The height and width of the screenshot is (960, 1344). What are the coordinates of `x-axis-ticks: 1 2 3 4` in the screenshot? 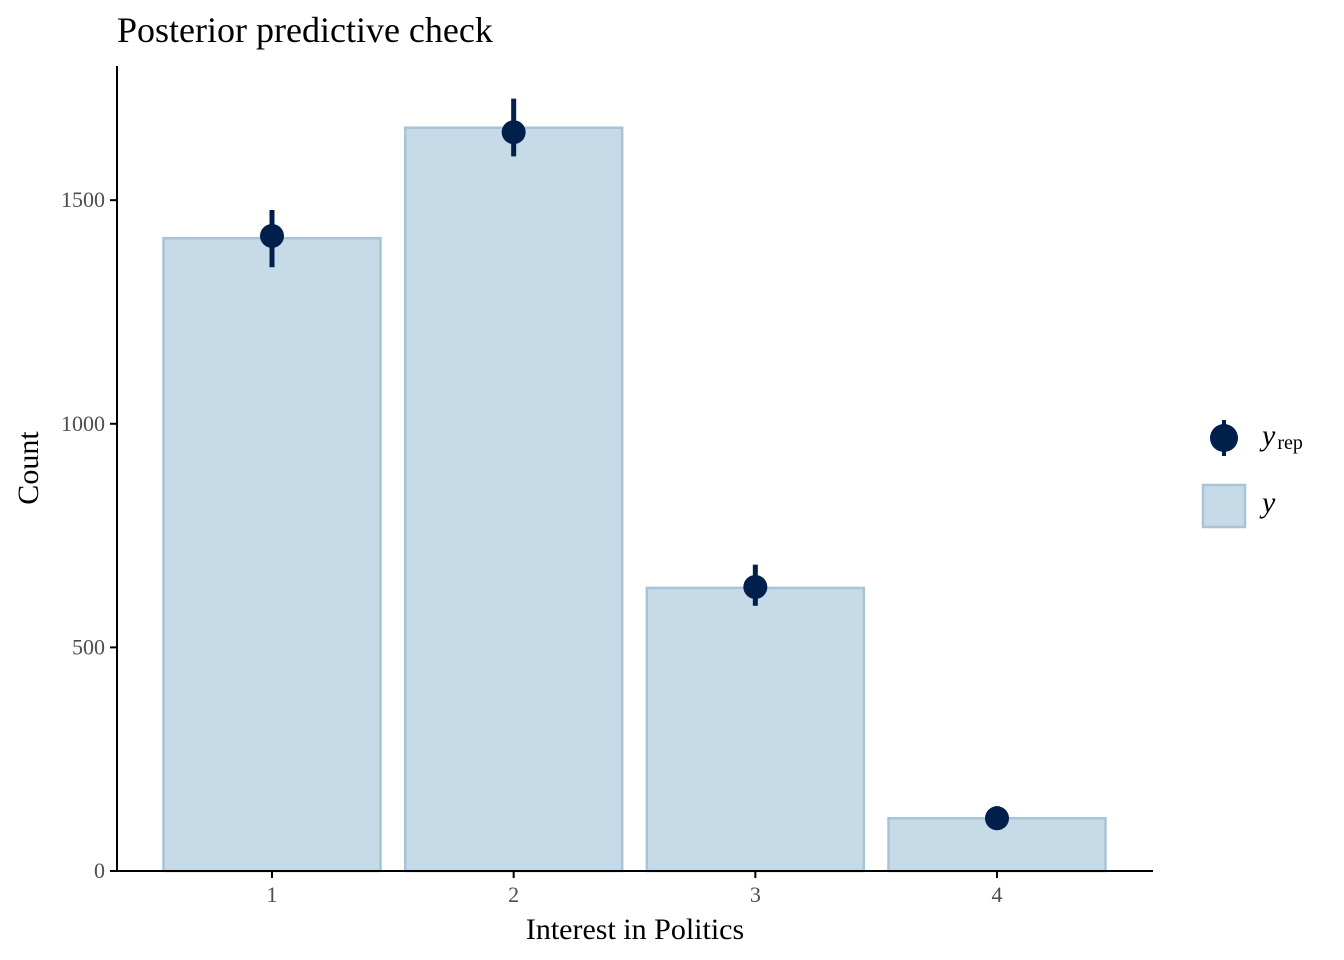 It's located at (635, 889).